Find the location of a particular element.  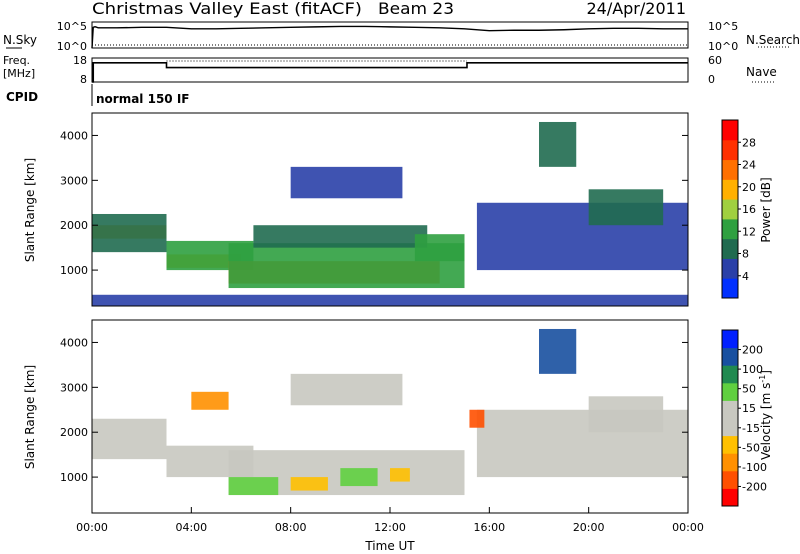

velocity-x-ticks: 00:00 04:00 08:00 12:00 16:00 20:00 00:00 is located at coordinates (390, 520).